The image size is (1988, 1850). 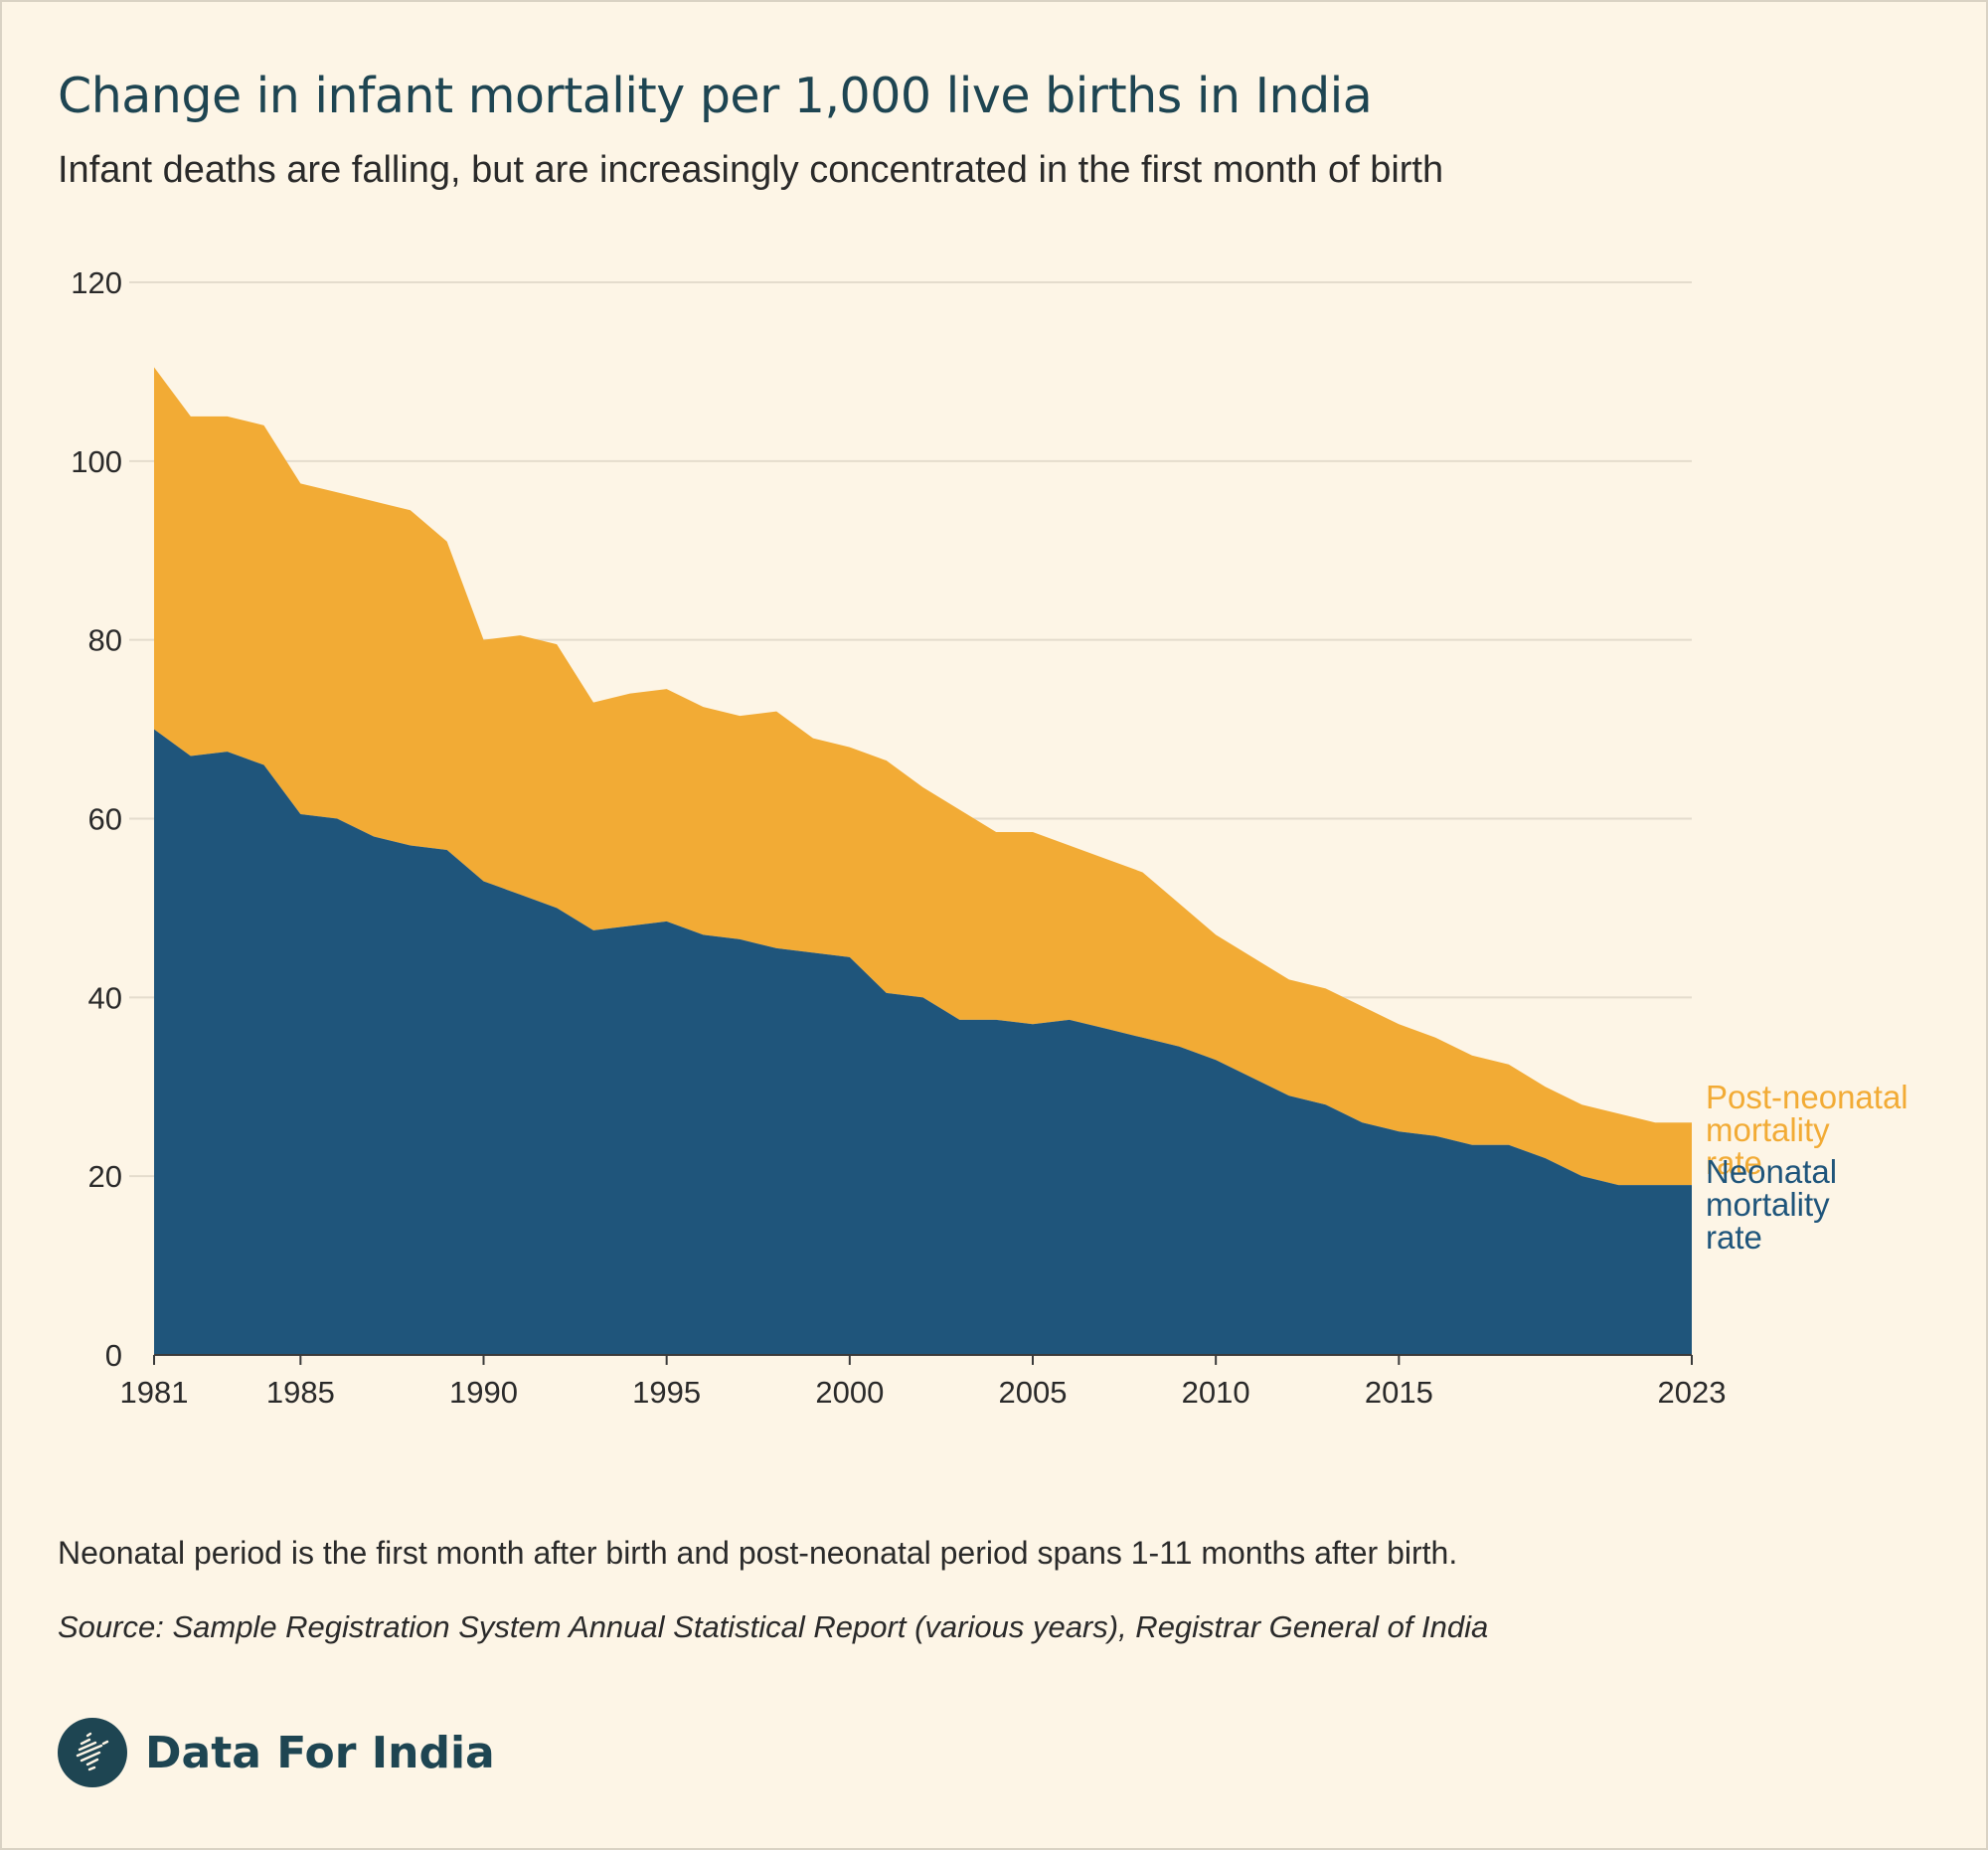 What do you see at coordinates (105, 1176) in the screenshot?
I see `y-tick-label: 20` at bounding box center [105, 1176].